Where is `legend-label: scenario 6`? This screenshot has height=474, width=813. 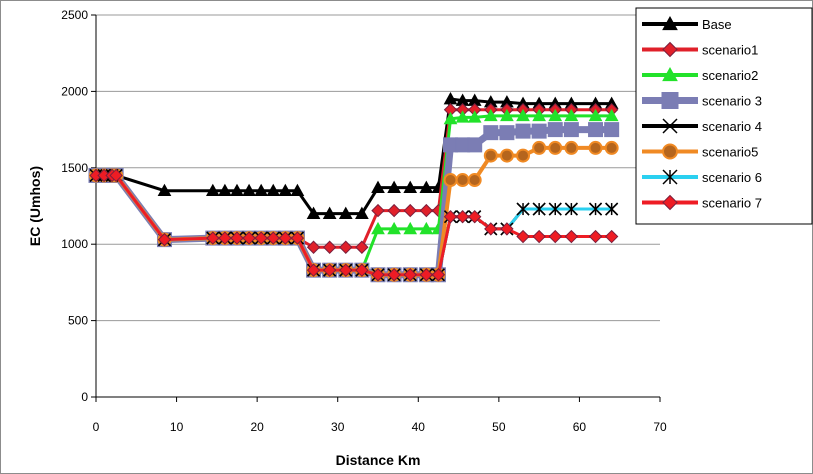 legend-label: scenario 6 is located at coordinates (732, 177).